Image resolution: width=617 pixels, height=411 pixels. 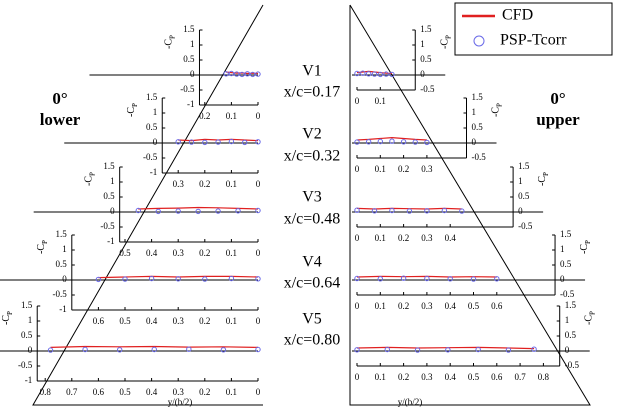 I want to click on station-position: x/c=0.48, so click(x=312, y=219).